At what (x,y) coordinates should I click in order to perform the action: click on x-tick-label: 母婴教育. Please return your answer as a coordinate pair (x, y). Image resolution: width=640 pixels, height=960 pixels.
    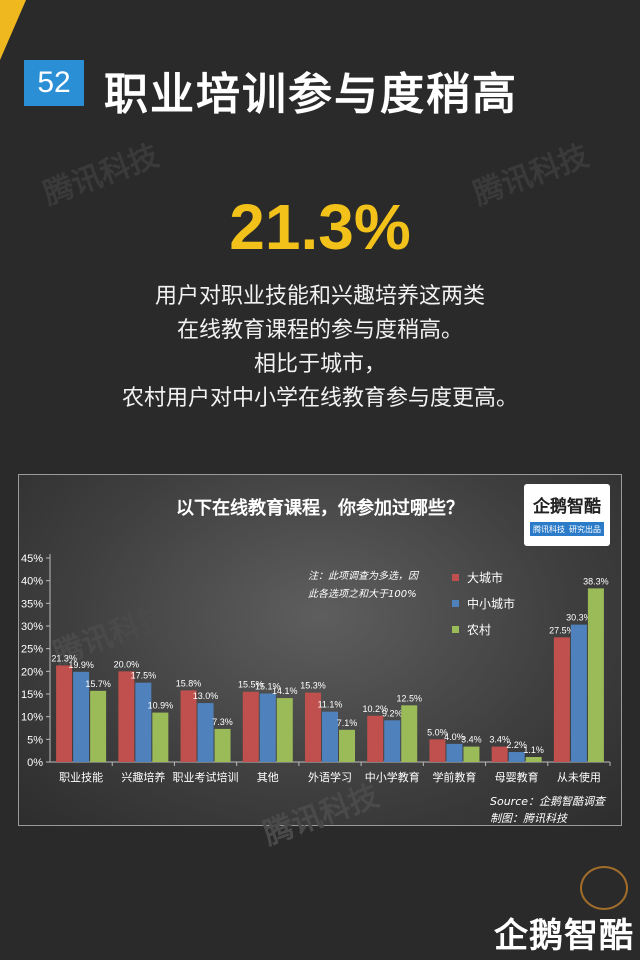
    Looking at the image, I should click on (517, 777).